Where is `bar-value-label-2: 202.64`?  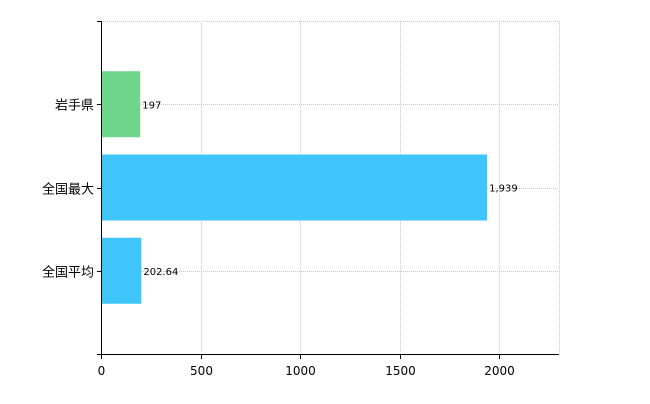
bar-value-label-2: 202.64 is located at coordinates (160, 272).